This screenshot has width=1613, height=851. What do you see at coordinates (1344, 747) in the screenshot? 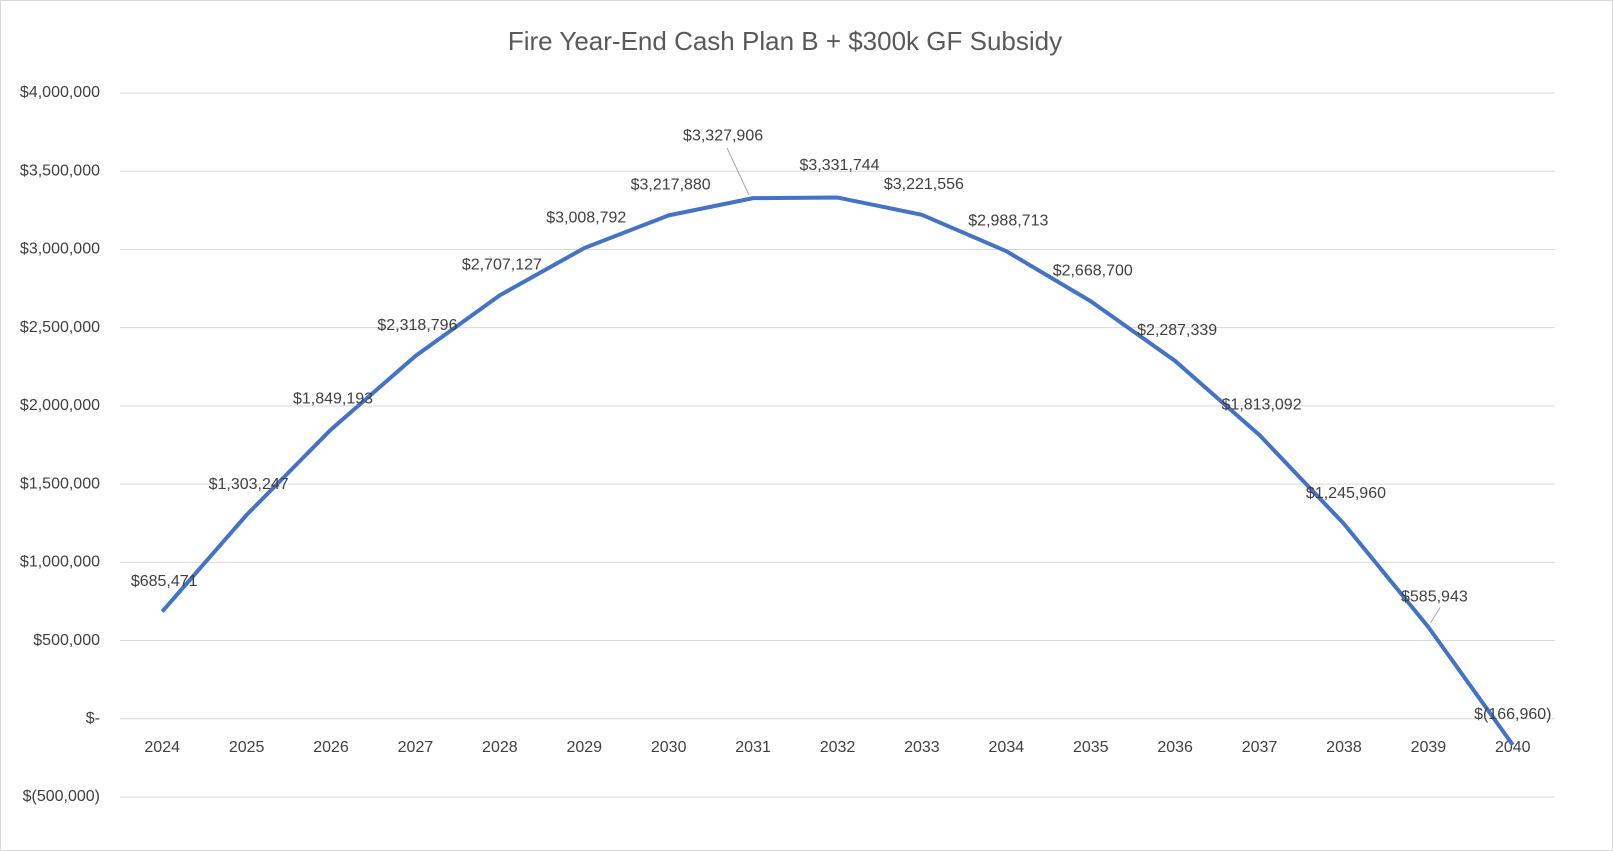
I see `x-tick-label: 2038` at bounding box center [1344, 747].